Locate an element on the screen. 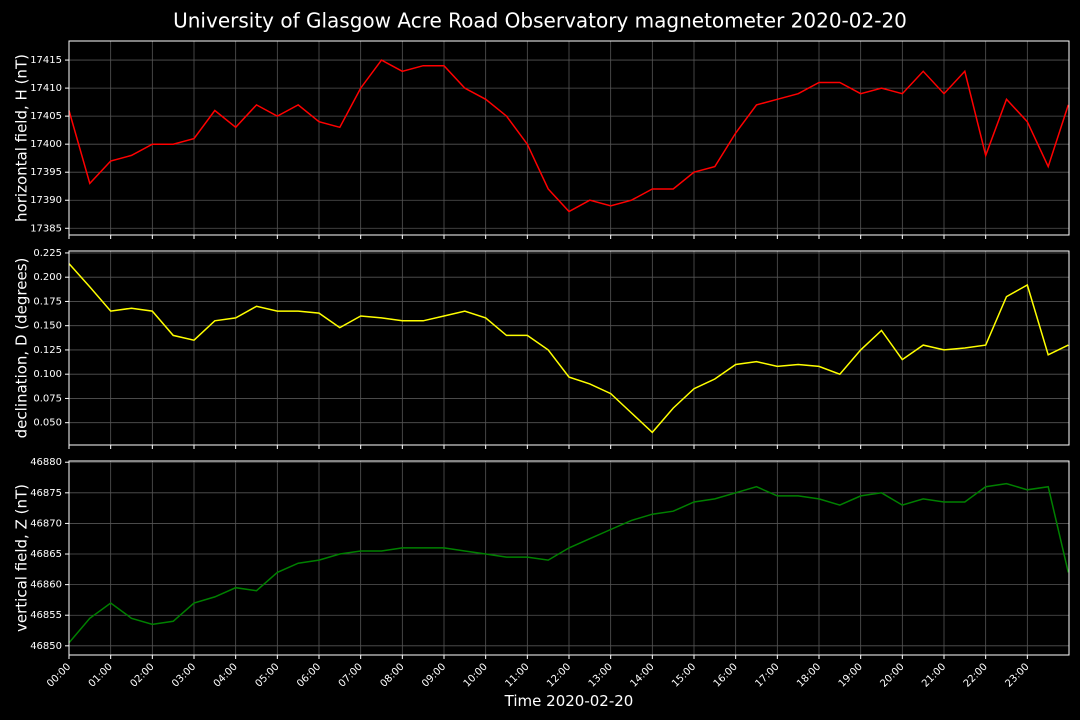  x-tick-label: 09:00 is located at coordinates (434, 675).